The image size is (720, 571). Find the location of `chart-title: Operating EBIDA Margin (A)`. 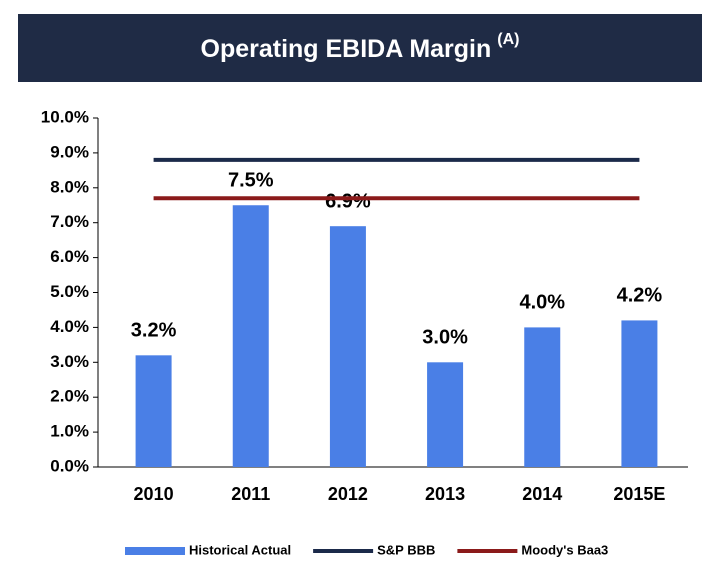

chart-title: Operating EBIDA Margin (A) is located at coordinates (360, 46).